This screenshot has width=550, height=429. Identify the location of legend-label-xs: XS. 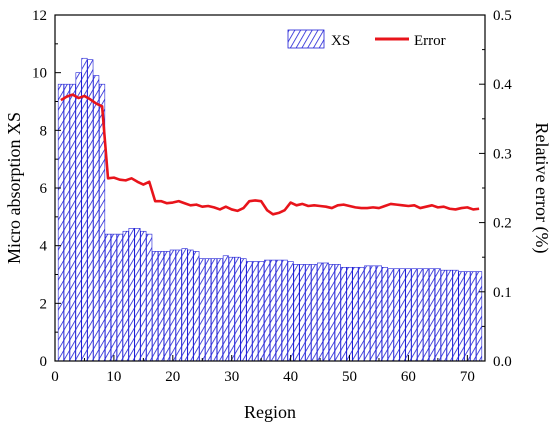
(340, 41).